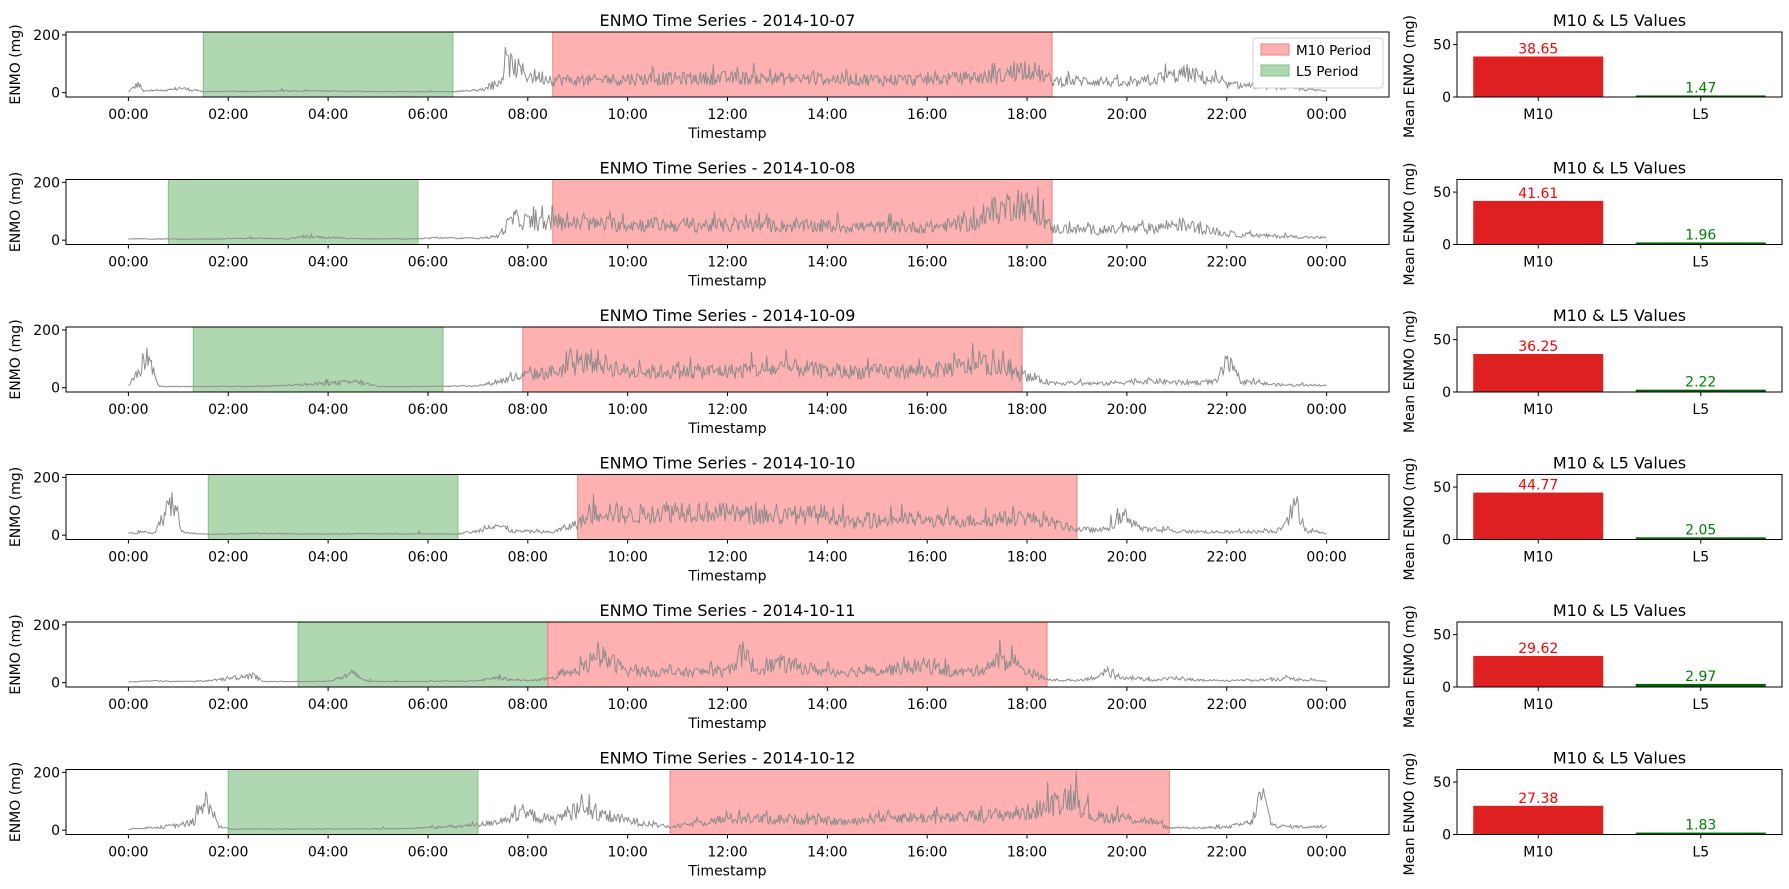 The image size is (1789, 889). I want to click on m10-value-label: 36.25, so click(1538, 347).